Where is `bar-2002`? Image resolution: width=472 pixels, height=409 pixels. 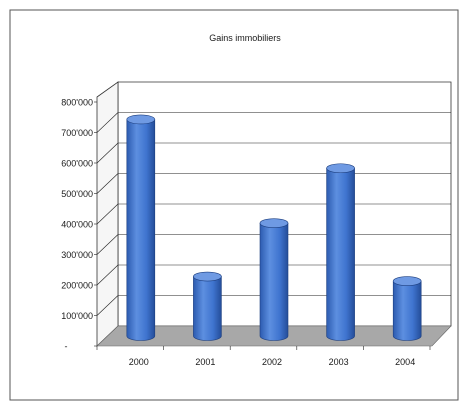
bar-2002 is located at coordinates (274, 279).